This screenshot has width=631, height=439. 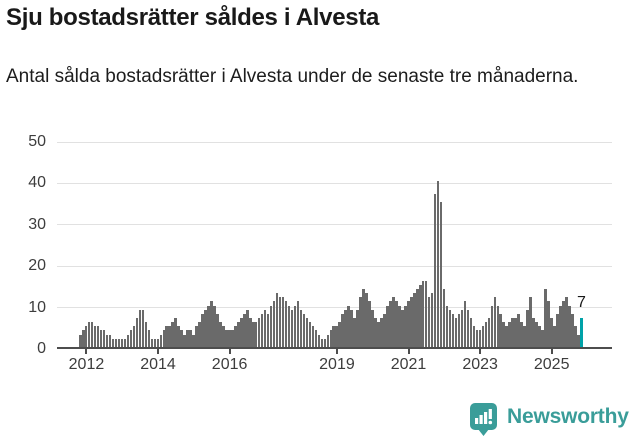 What do you see at coordinates (37, 307) in the screenshot?
I see `y-tick-label: 10` at bounding box center [37, 307].